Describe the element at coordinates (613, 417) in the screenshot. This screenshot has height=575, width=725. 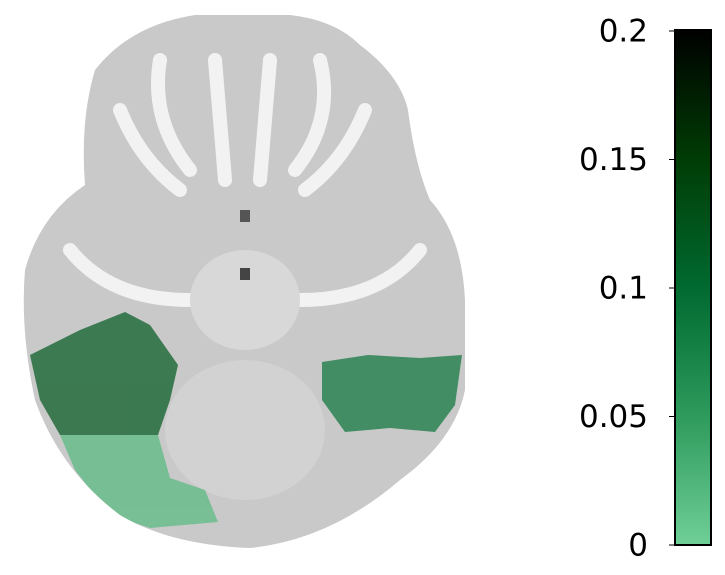
I see `colorbar-tick-label: 0.05` at that location.